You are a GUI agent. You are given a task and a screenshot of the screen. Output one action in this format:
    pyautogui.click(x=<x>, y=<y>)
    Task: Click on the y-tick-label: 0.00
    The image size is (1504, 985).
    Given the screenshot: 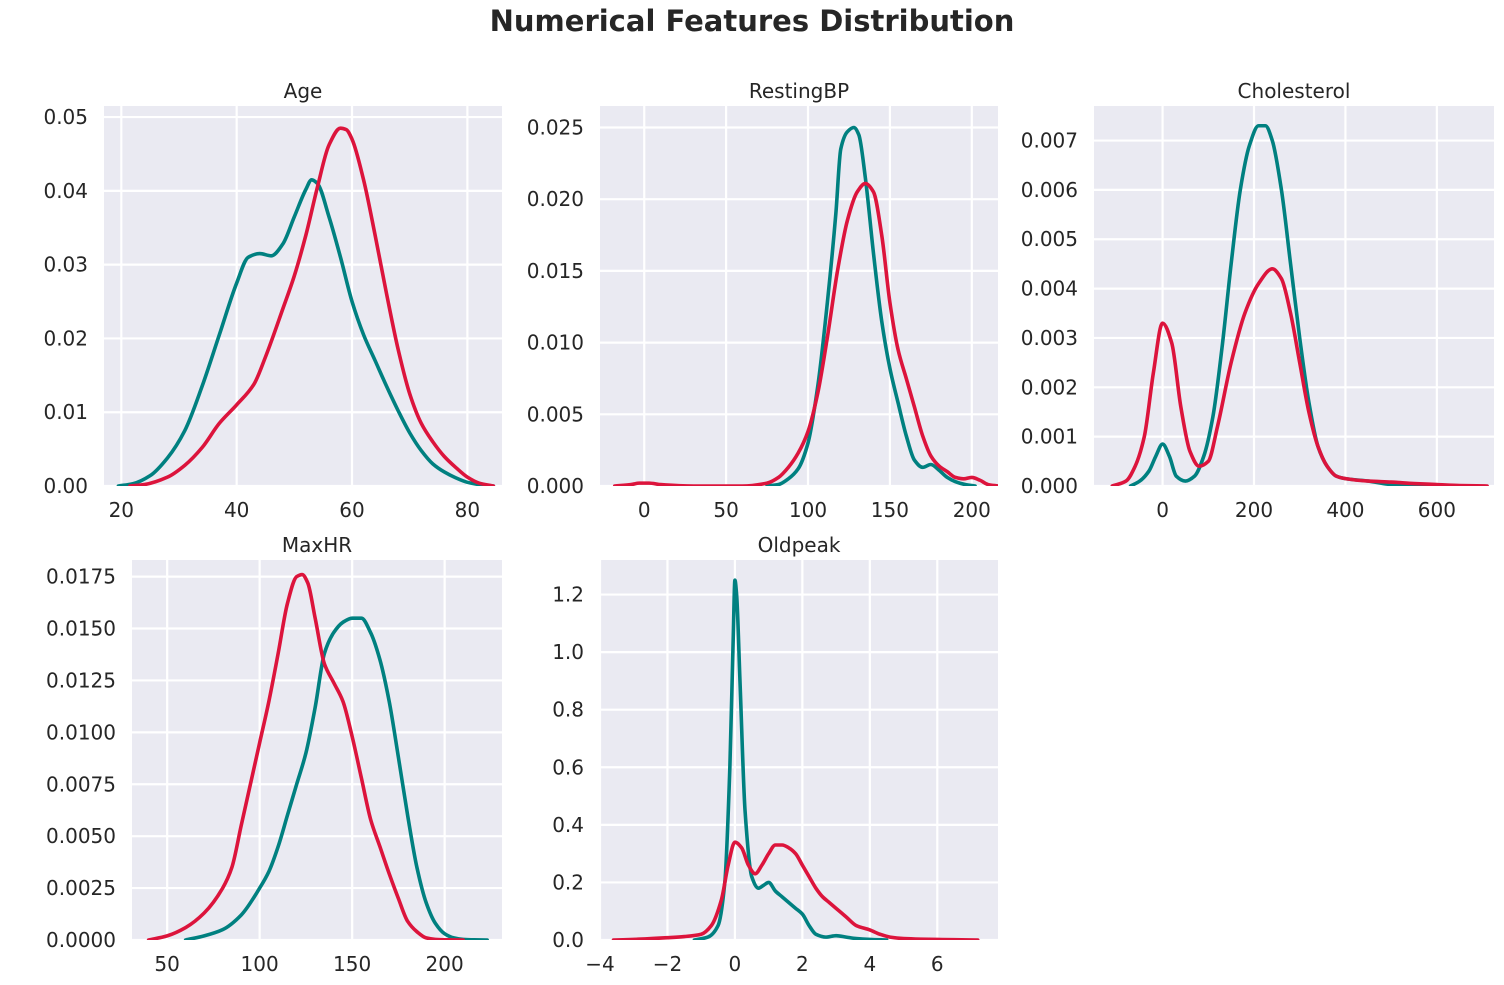 What is the action you would take?
    pyautogui.click(x=65, y=486)
    